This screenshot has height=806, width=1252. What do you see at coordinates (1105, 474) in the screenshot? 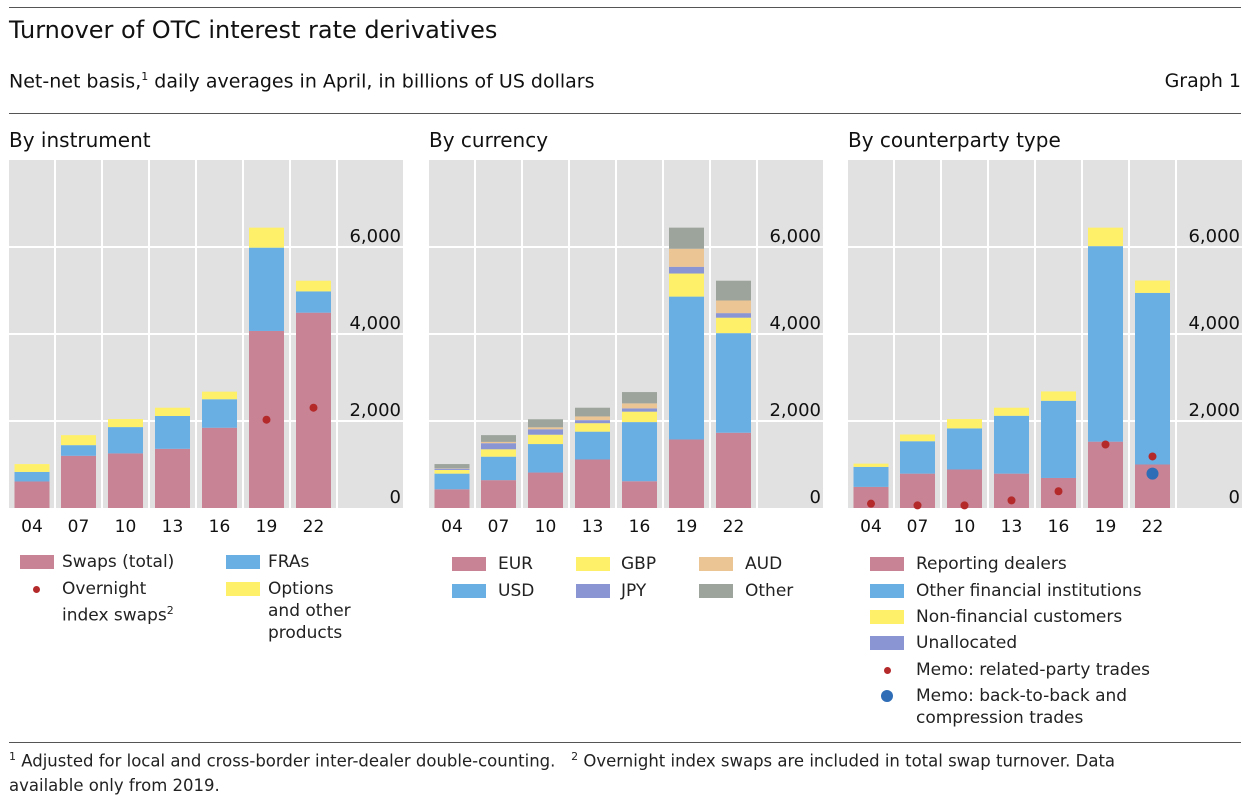
I see `bar-reporting` at bounding box center [1105, 474].